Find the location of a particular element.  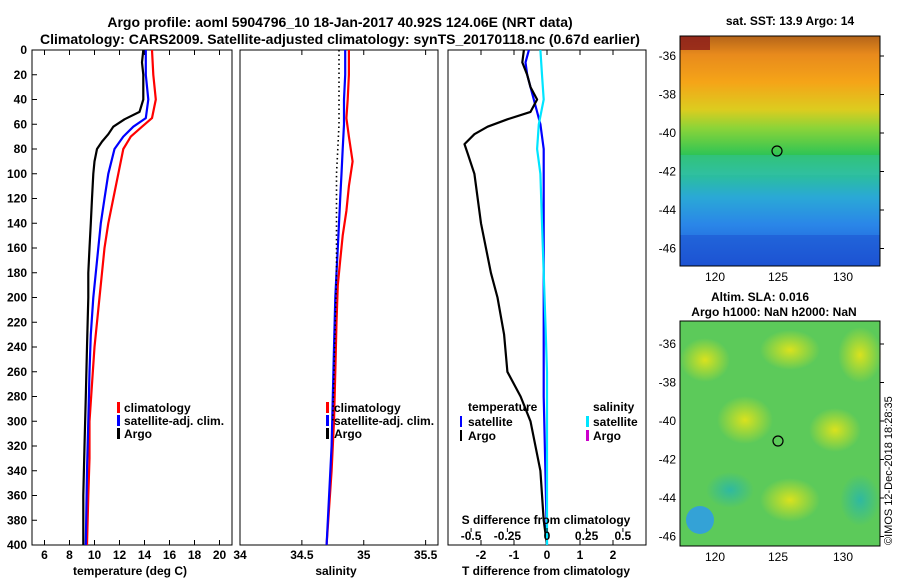

legend-label-t-satellite: satellite is located at coordinates (490, 422).